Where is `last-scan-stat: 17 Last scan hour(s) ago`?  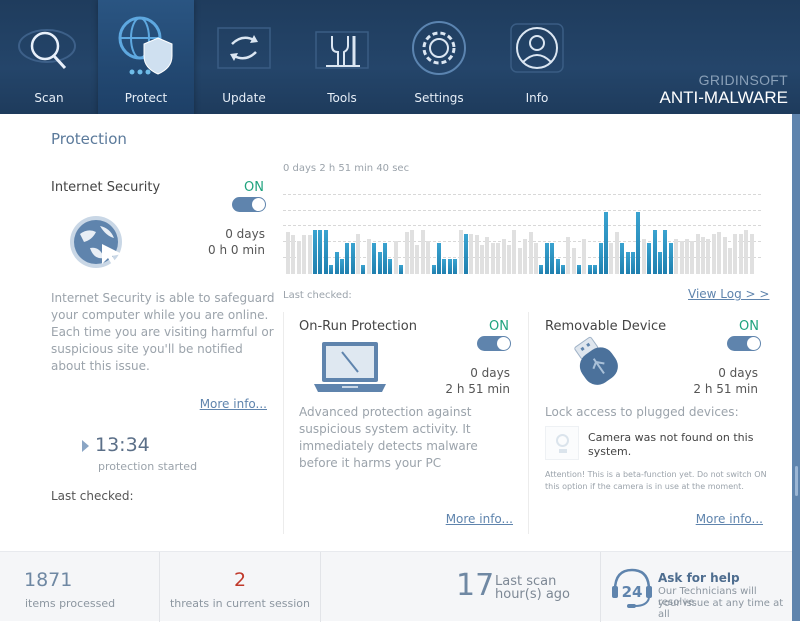 last-scan-stat: 17 Last scan hour(s) ago is located at coordinates (461, 587).